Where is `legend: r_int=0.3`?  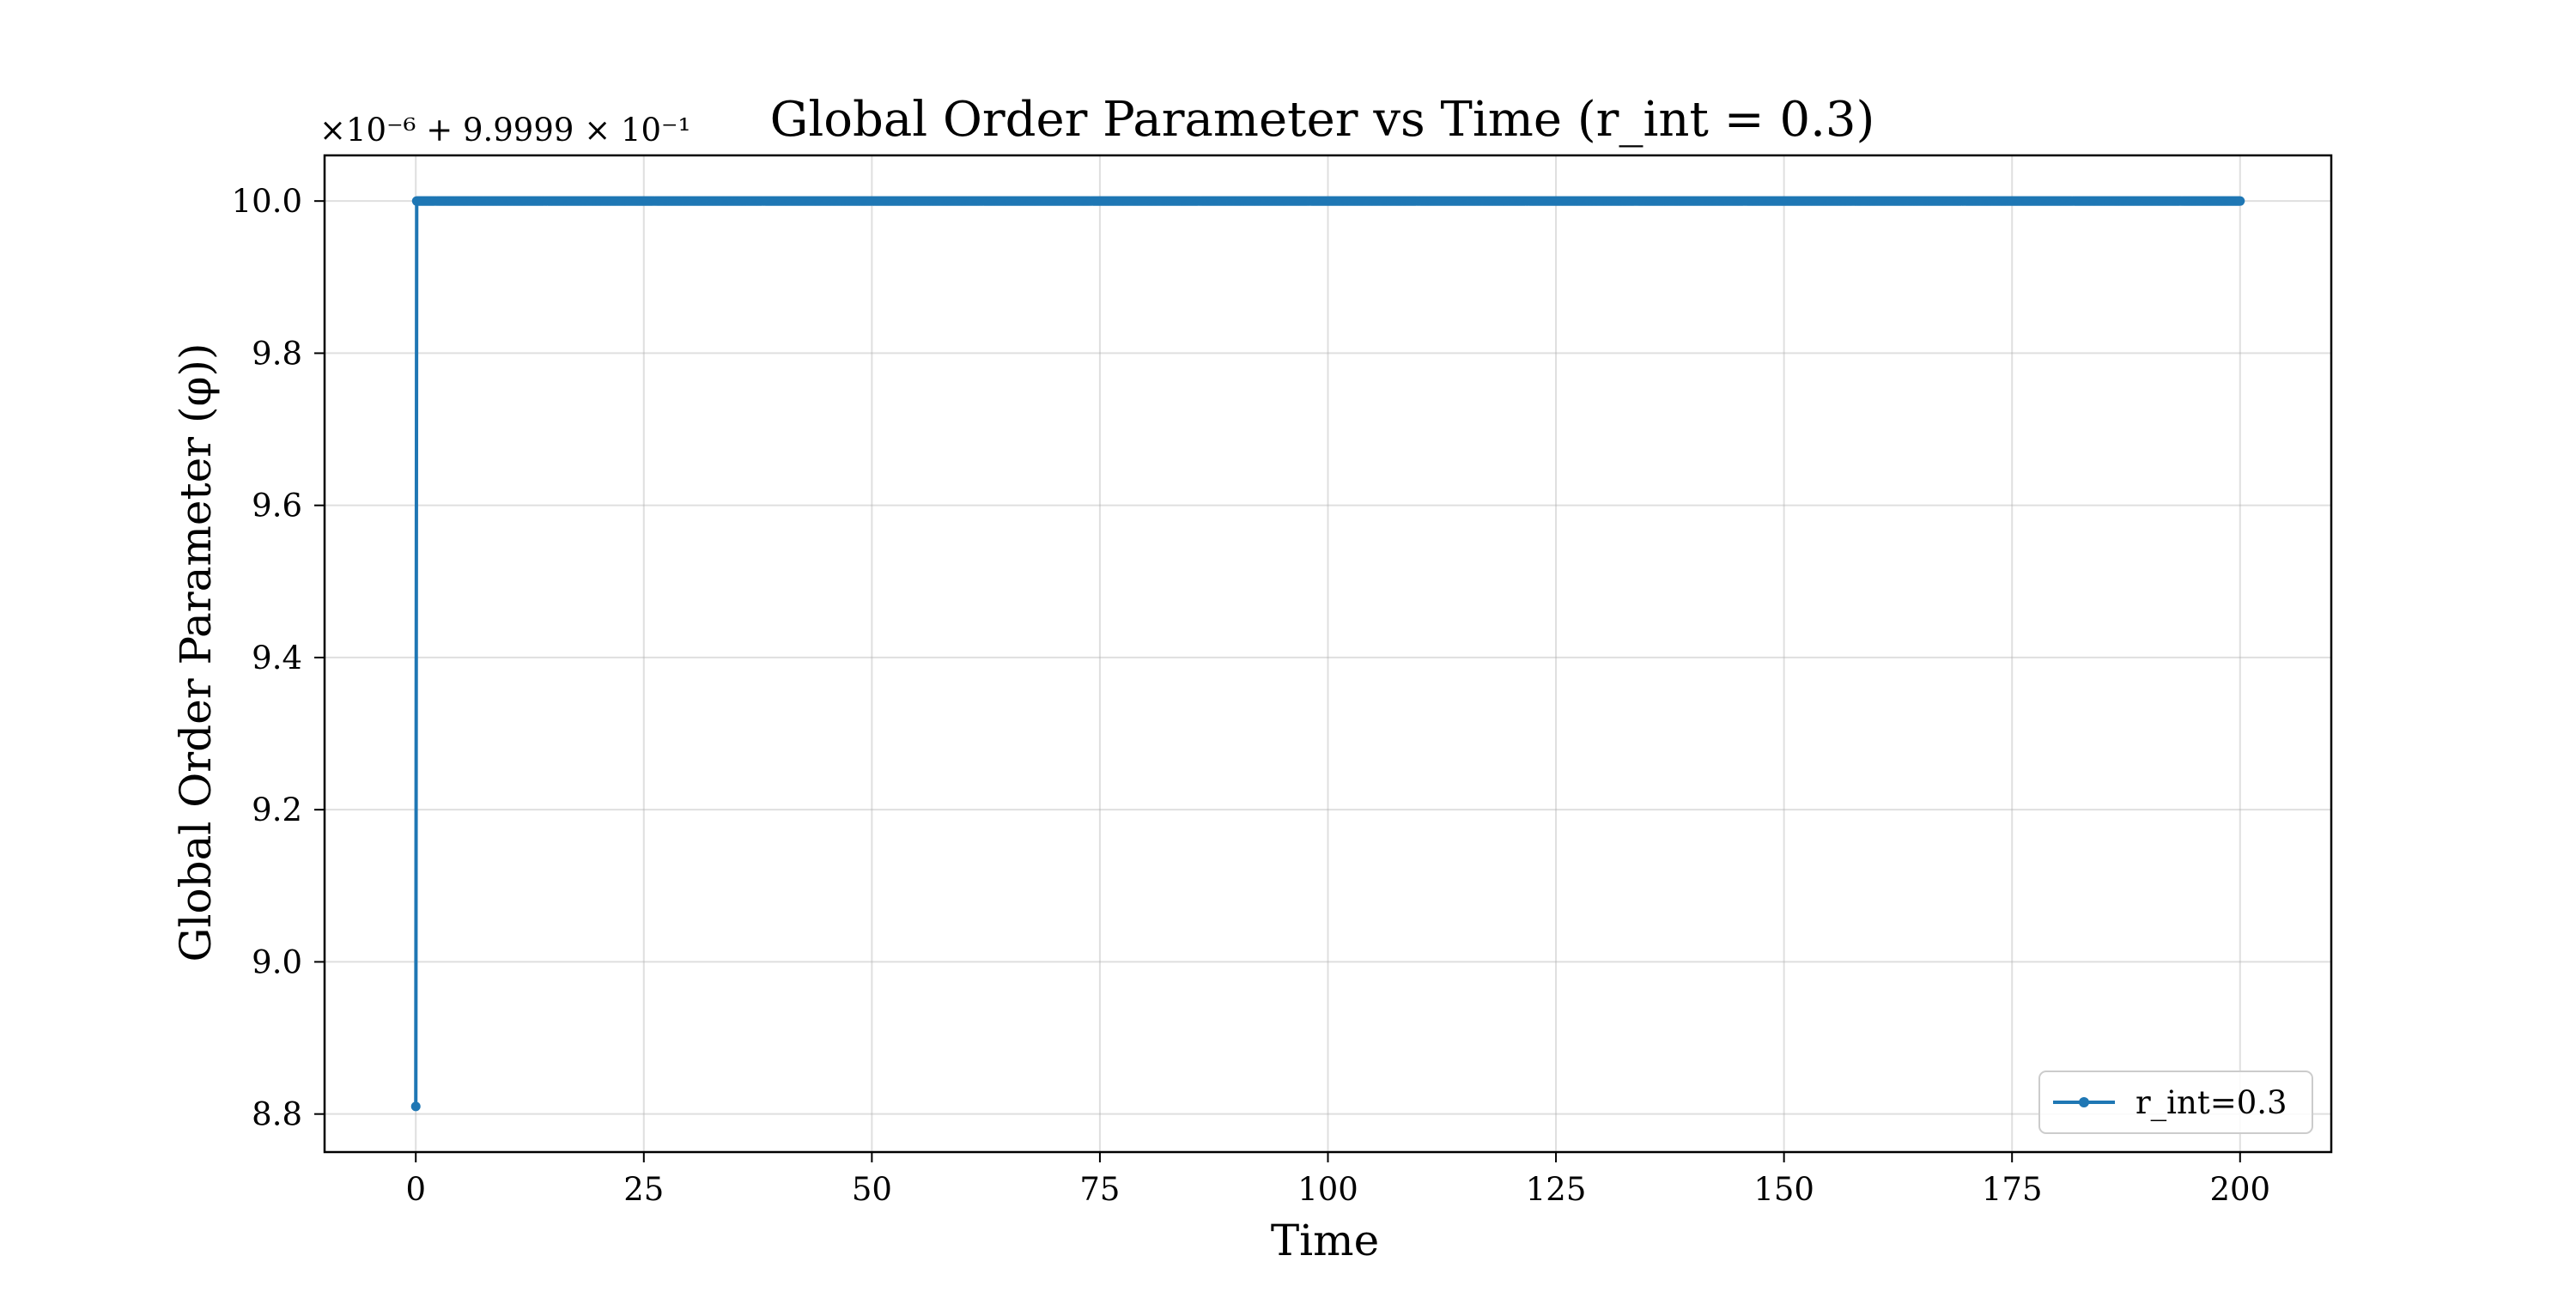 legend: r_int=0.3 is located at coordinates (2175, 1102).